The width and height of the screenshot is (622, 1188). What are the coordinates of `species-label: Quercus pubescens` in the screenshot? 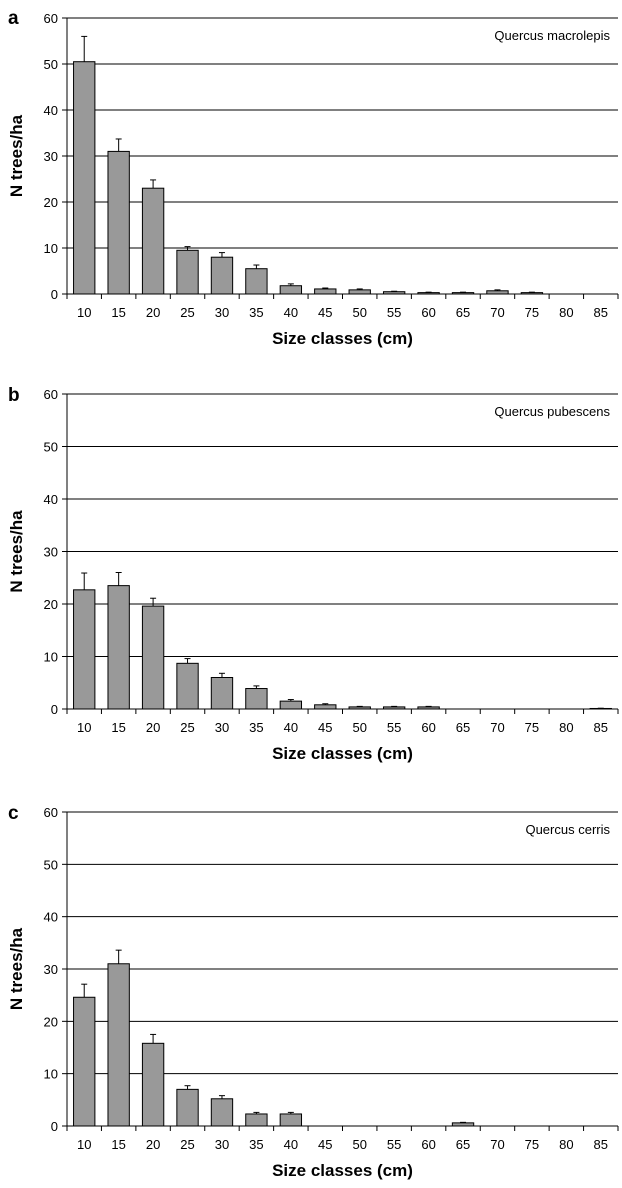 It's located at (552, 411).